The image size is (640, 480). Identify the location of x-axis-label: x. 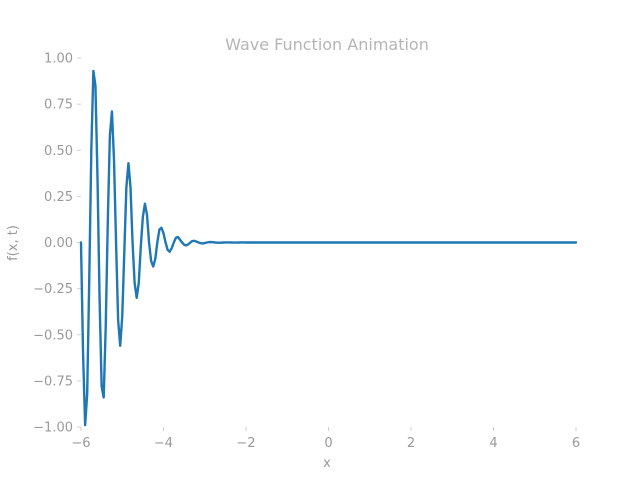
(327, 463).